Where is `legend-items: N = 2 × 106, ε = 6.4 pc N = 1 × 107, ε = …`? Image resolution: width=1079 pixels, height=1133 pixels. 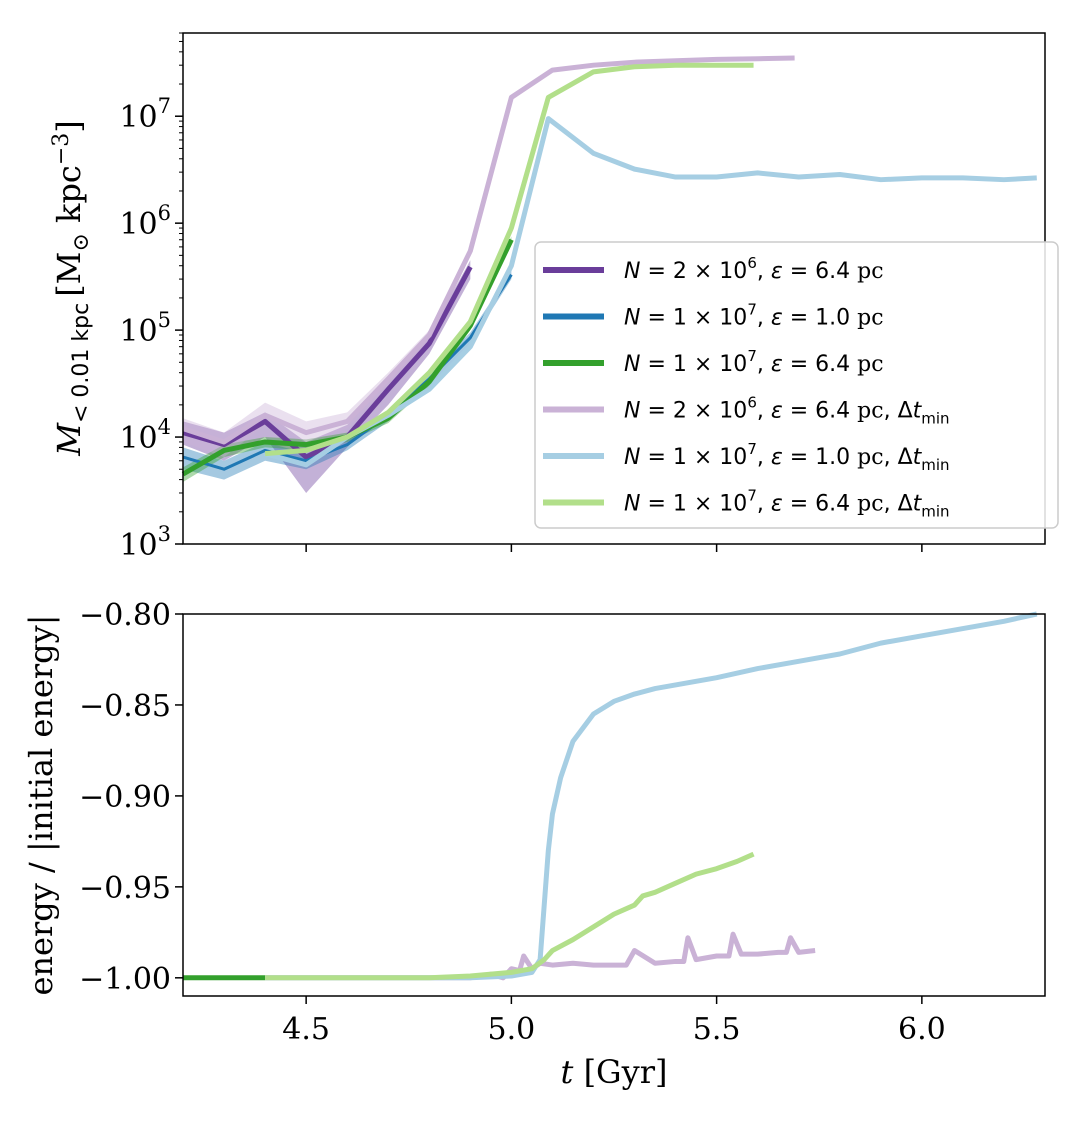
legend-items: N = 2 × 106, ε = 6.4 pc N = 1 × 107, ε = … is located at coordinates (746, 387).